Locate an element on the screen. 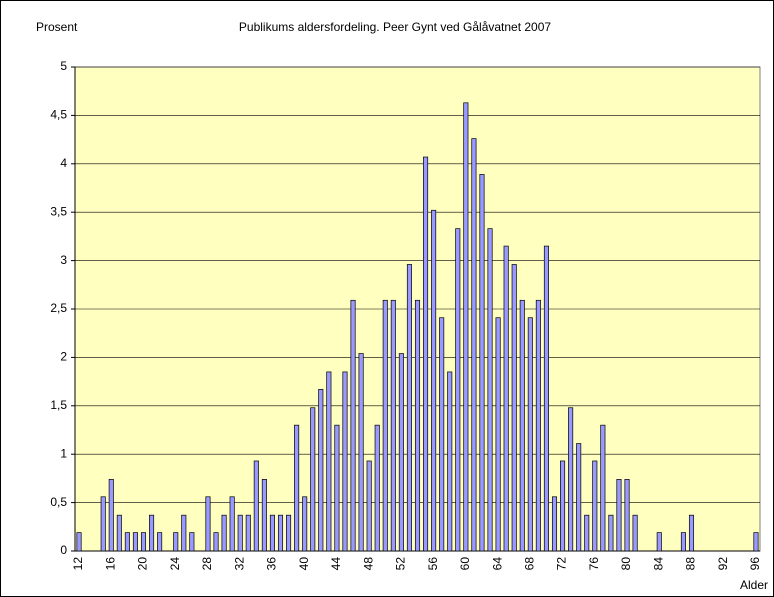 This screenshot has height=597, width=774. y-tick-label: 4,5 is located at coordinates (58, 115).